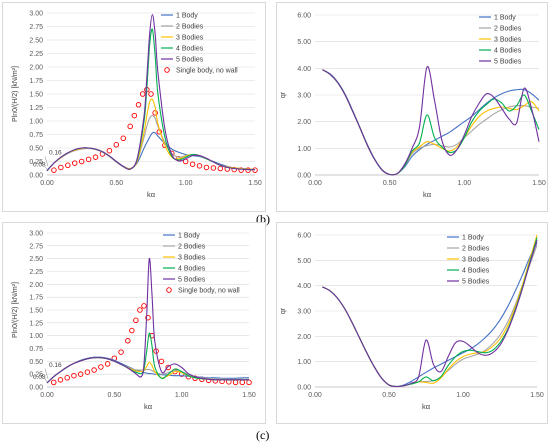  What do you see at coordinates (36, 259) in the screenshot?
I see `y-tick-label: 2.50` at bounding box center [36, 259].